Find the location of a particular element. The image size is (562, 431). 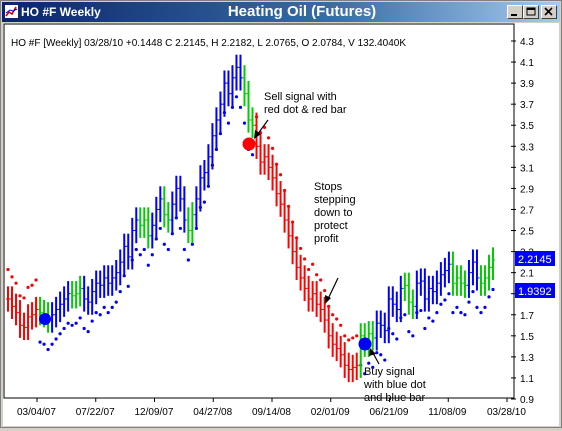

maximize-icon is located at coordinates (531, 11).